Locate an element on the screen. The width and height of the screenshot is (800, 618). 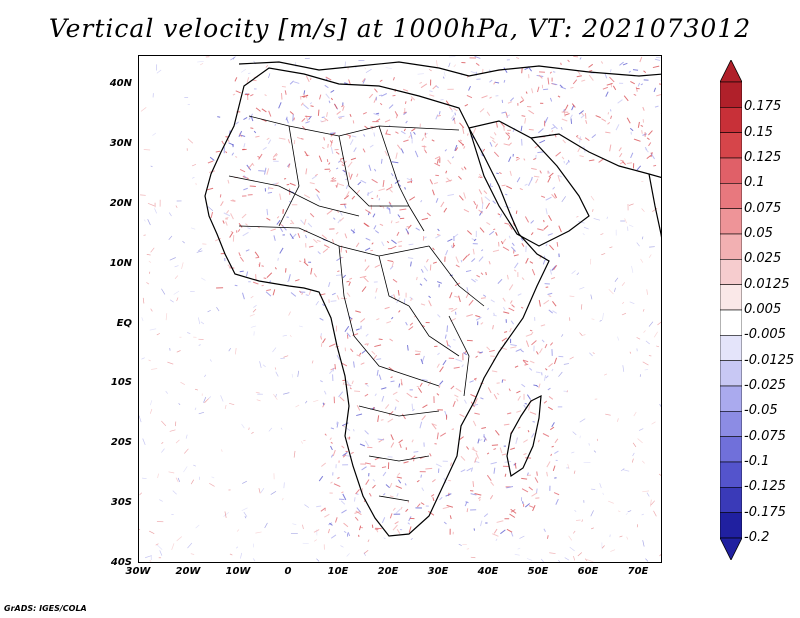
colorbar-label: 0.025 is located at coordinates (763, 259).